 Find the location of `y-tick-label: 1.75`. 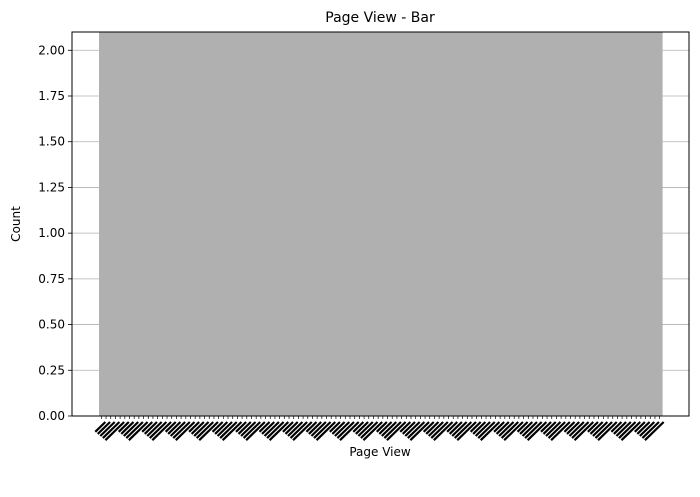

y-tick-label: 1.75 is located at coordinates (51, 96).